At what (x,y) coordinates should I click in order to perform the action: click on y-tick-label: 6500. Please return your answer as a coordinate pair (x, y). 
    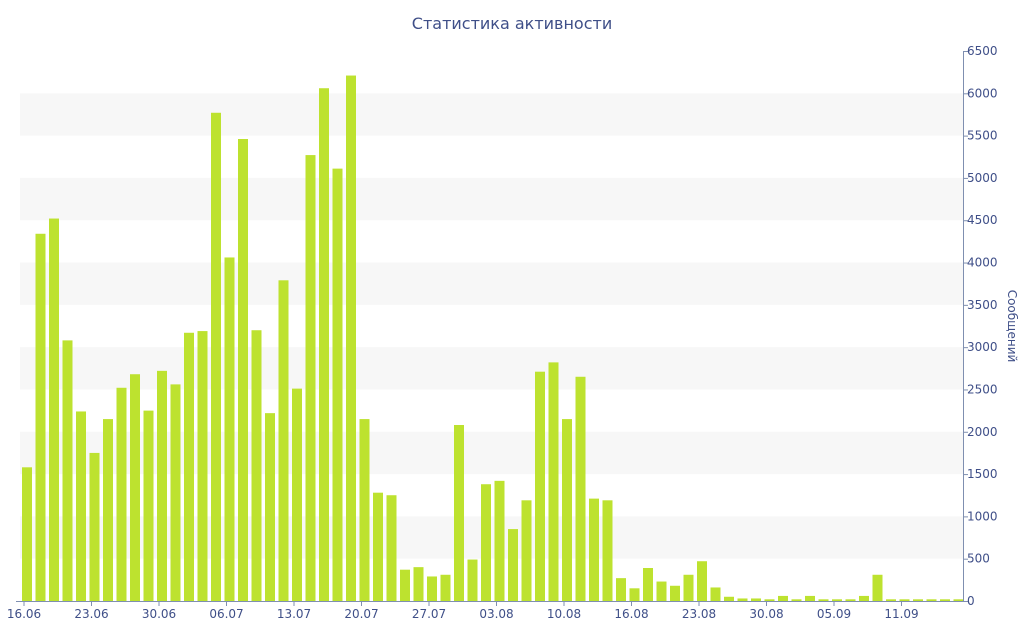
    Looking at the image, I should click on (982, 51).